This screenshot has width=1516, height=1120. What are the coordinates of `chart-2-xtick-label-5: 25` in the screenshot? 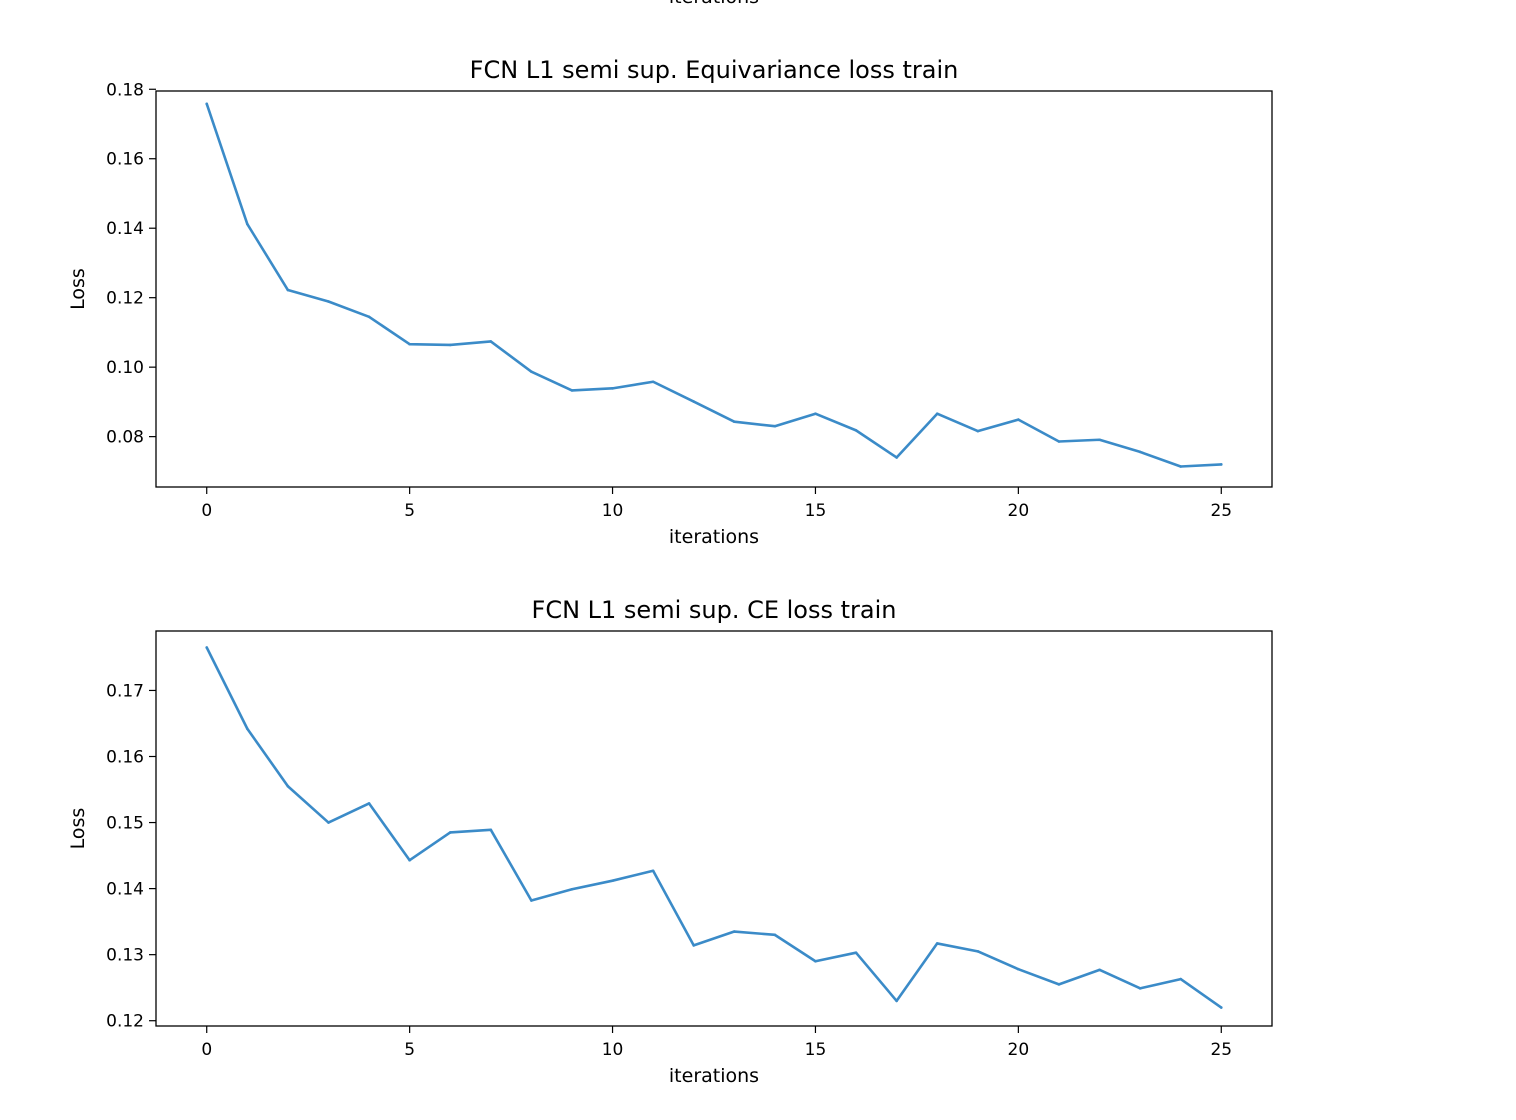 It's located at (1221, 1050).